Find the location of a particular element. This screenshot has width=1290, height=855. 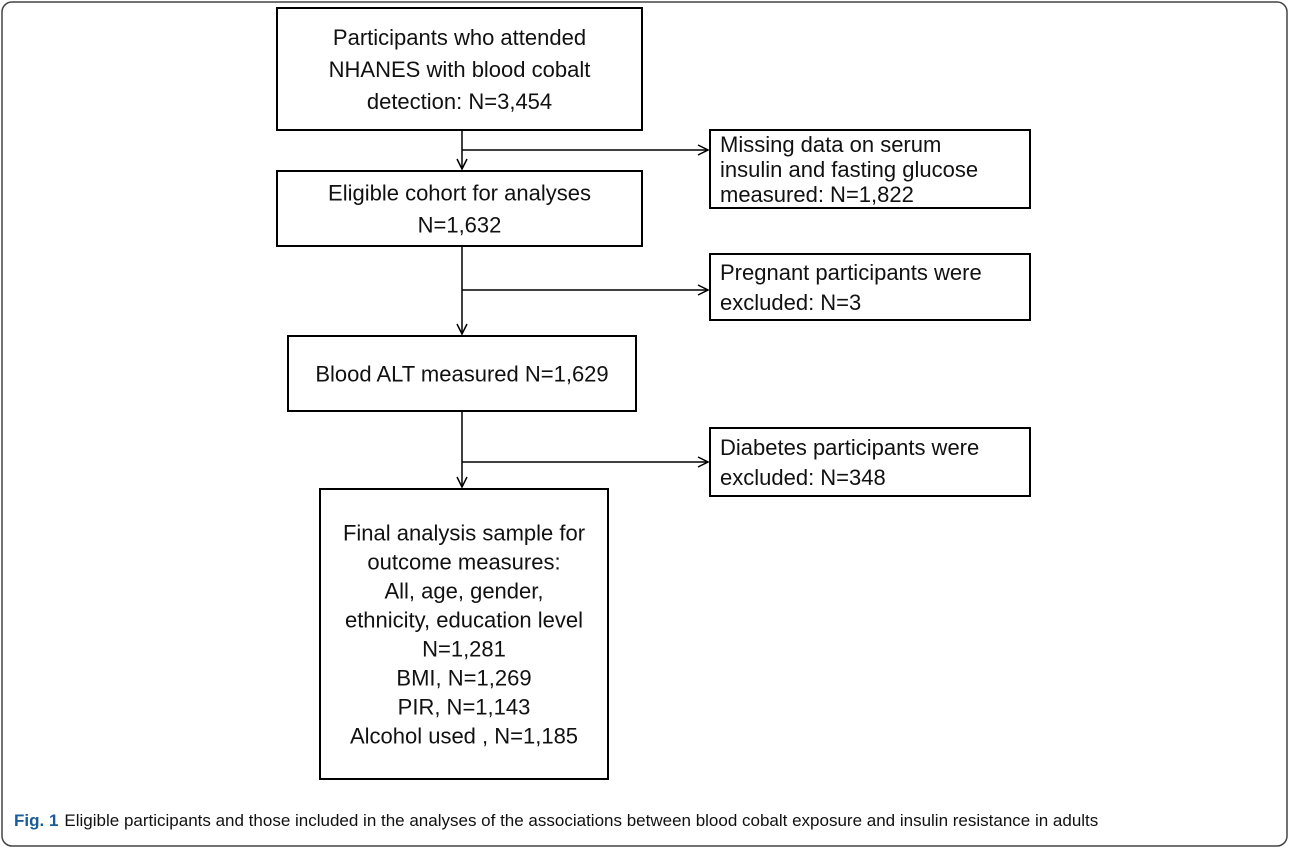

box-text: Final analysis sample for is located at coordinates (464, 533).